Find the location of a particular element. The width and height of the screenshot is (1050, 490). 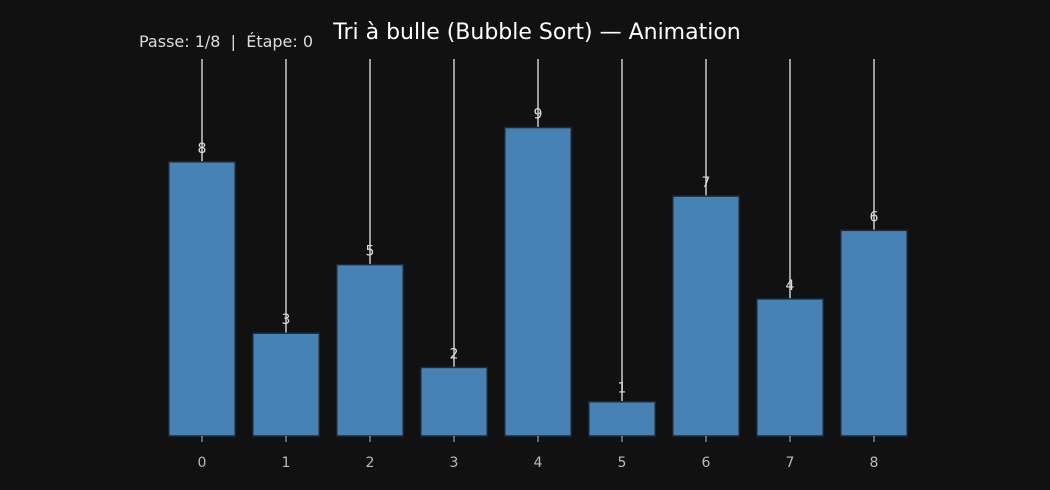

value-label-5: 1 is located at coordinates (622, 389).